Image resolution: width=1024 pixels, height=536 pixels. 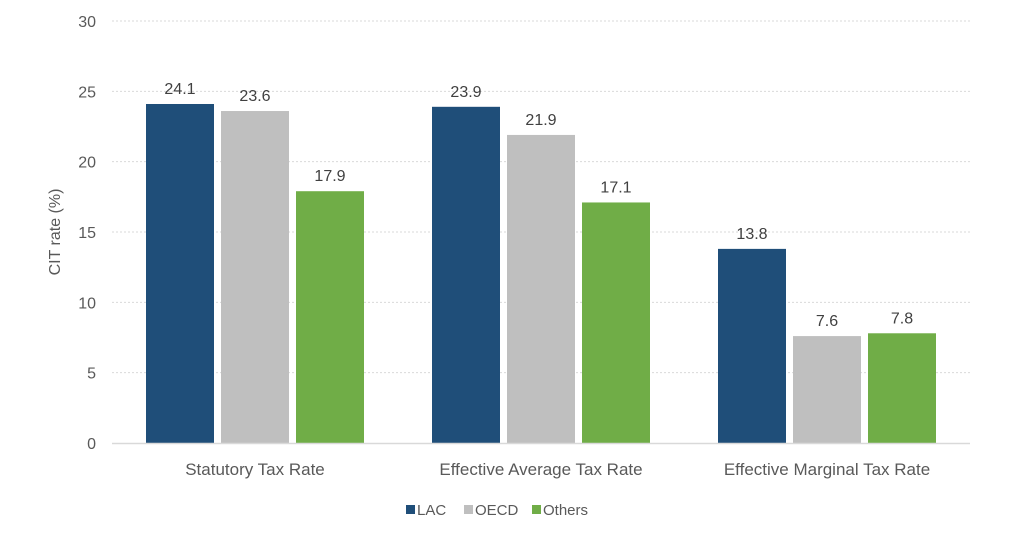 What do you see at coordinates (329, 176) in the screenshot?
I see `data-label: 17.9` at bounding box center [329, 176].